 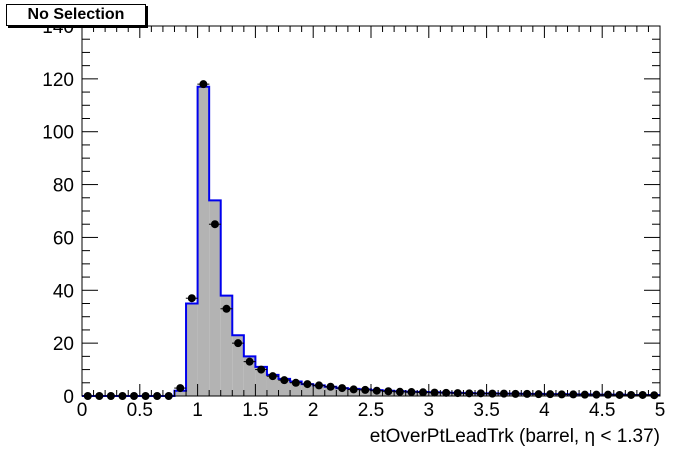 What do you see at coordinates (58, 133) in the screenshot?
I see `y-tick-label: 100` at bounding box center [58, 133].